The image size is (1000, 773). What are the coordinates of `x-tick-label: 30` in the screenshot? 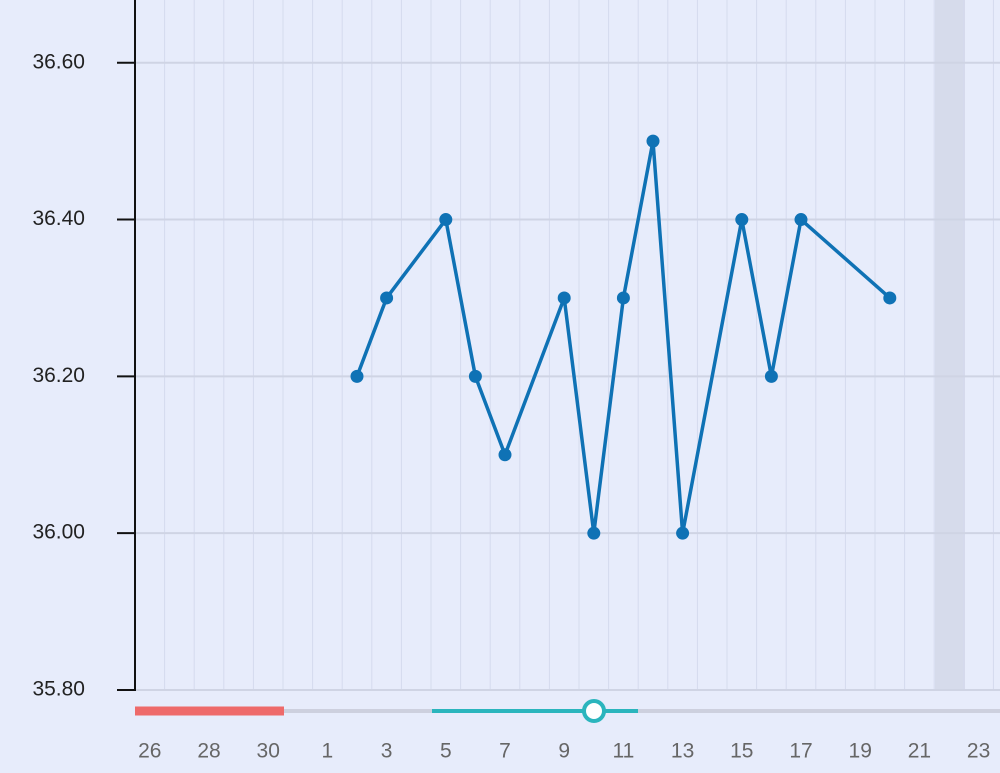 It's located at (268, 751).